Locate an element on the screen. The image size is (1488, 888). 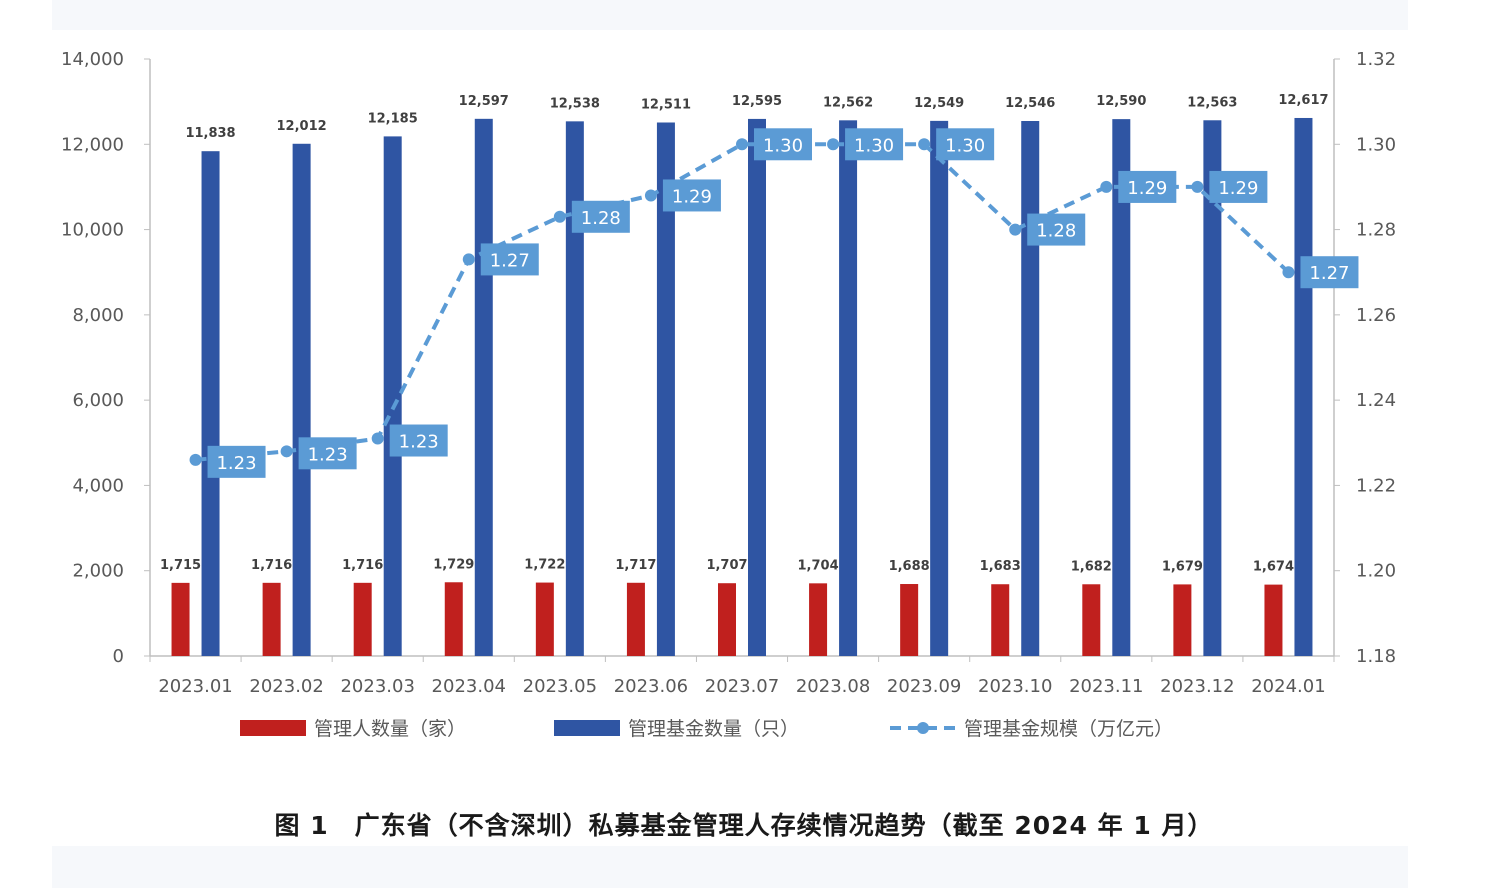
funds-bar-label: 12,546 is located at coordinates (1030, 103).